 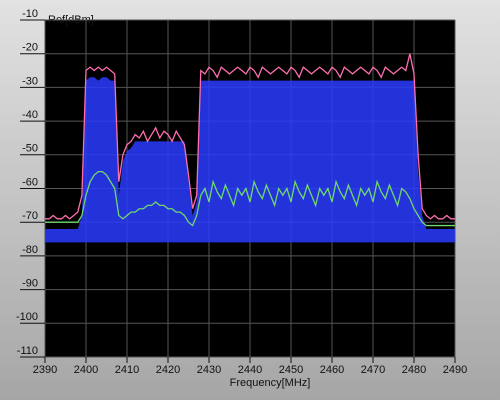 I want to click on x-axis-label: Frequency[MHz], so click(x=270, y=383).